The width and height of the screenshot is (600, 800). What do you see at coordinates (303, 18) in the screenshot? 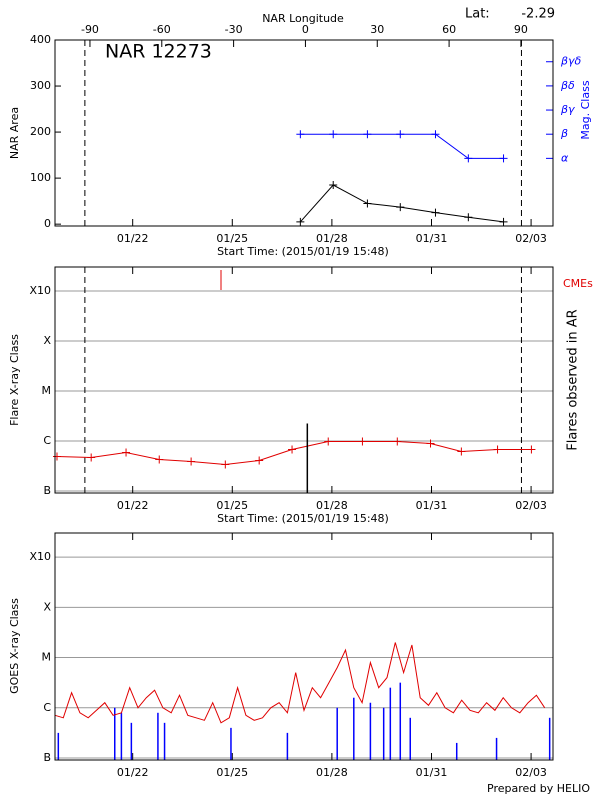
I see `x2-axis-label: NAR Longitude` at bounding box center [303, 18].